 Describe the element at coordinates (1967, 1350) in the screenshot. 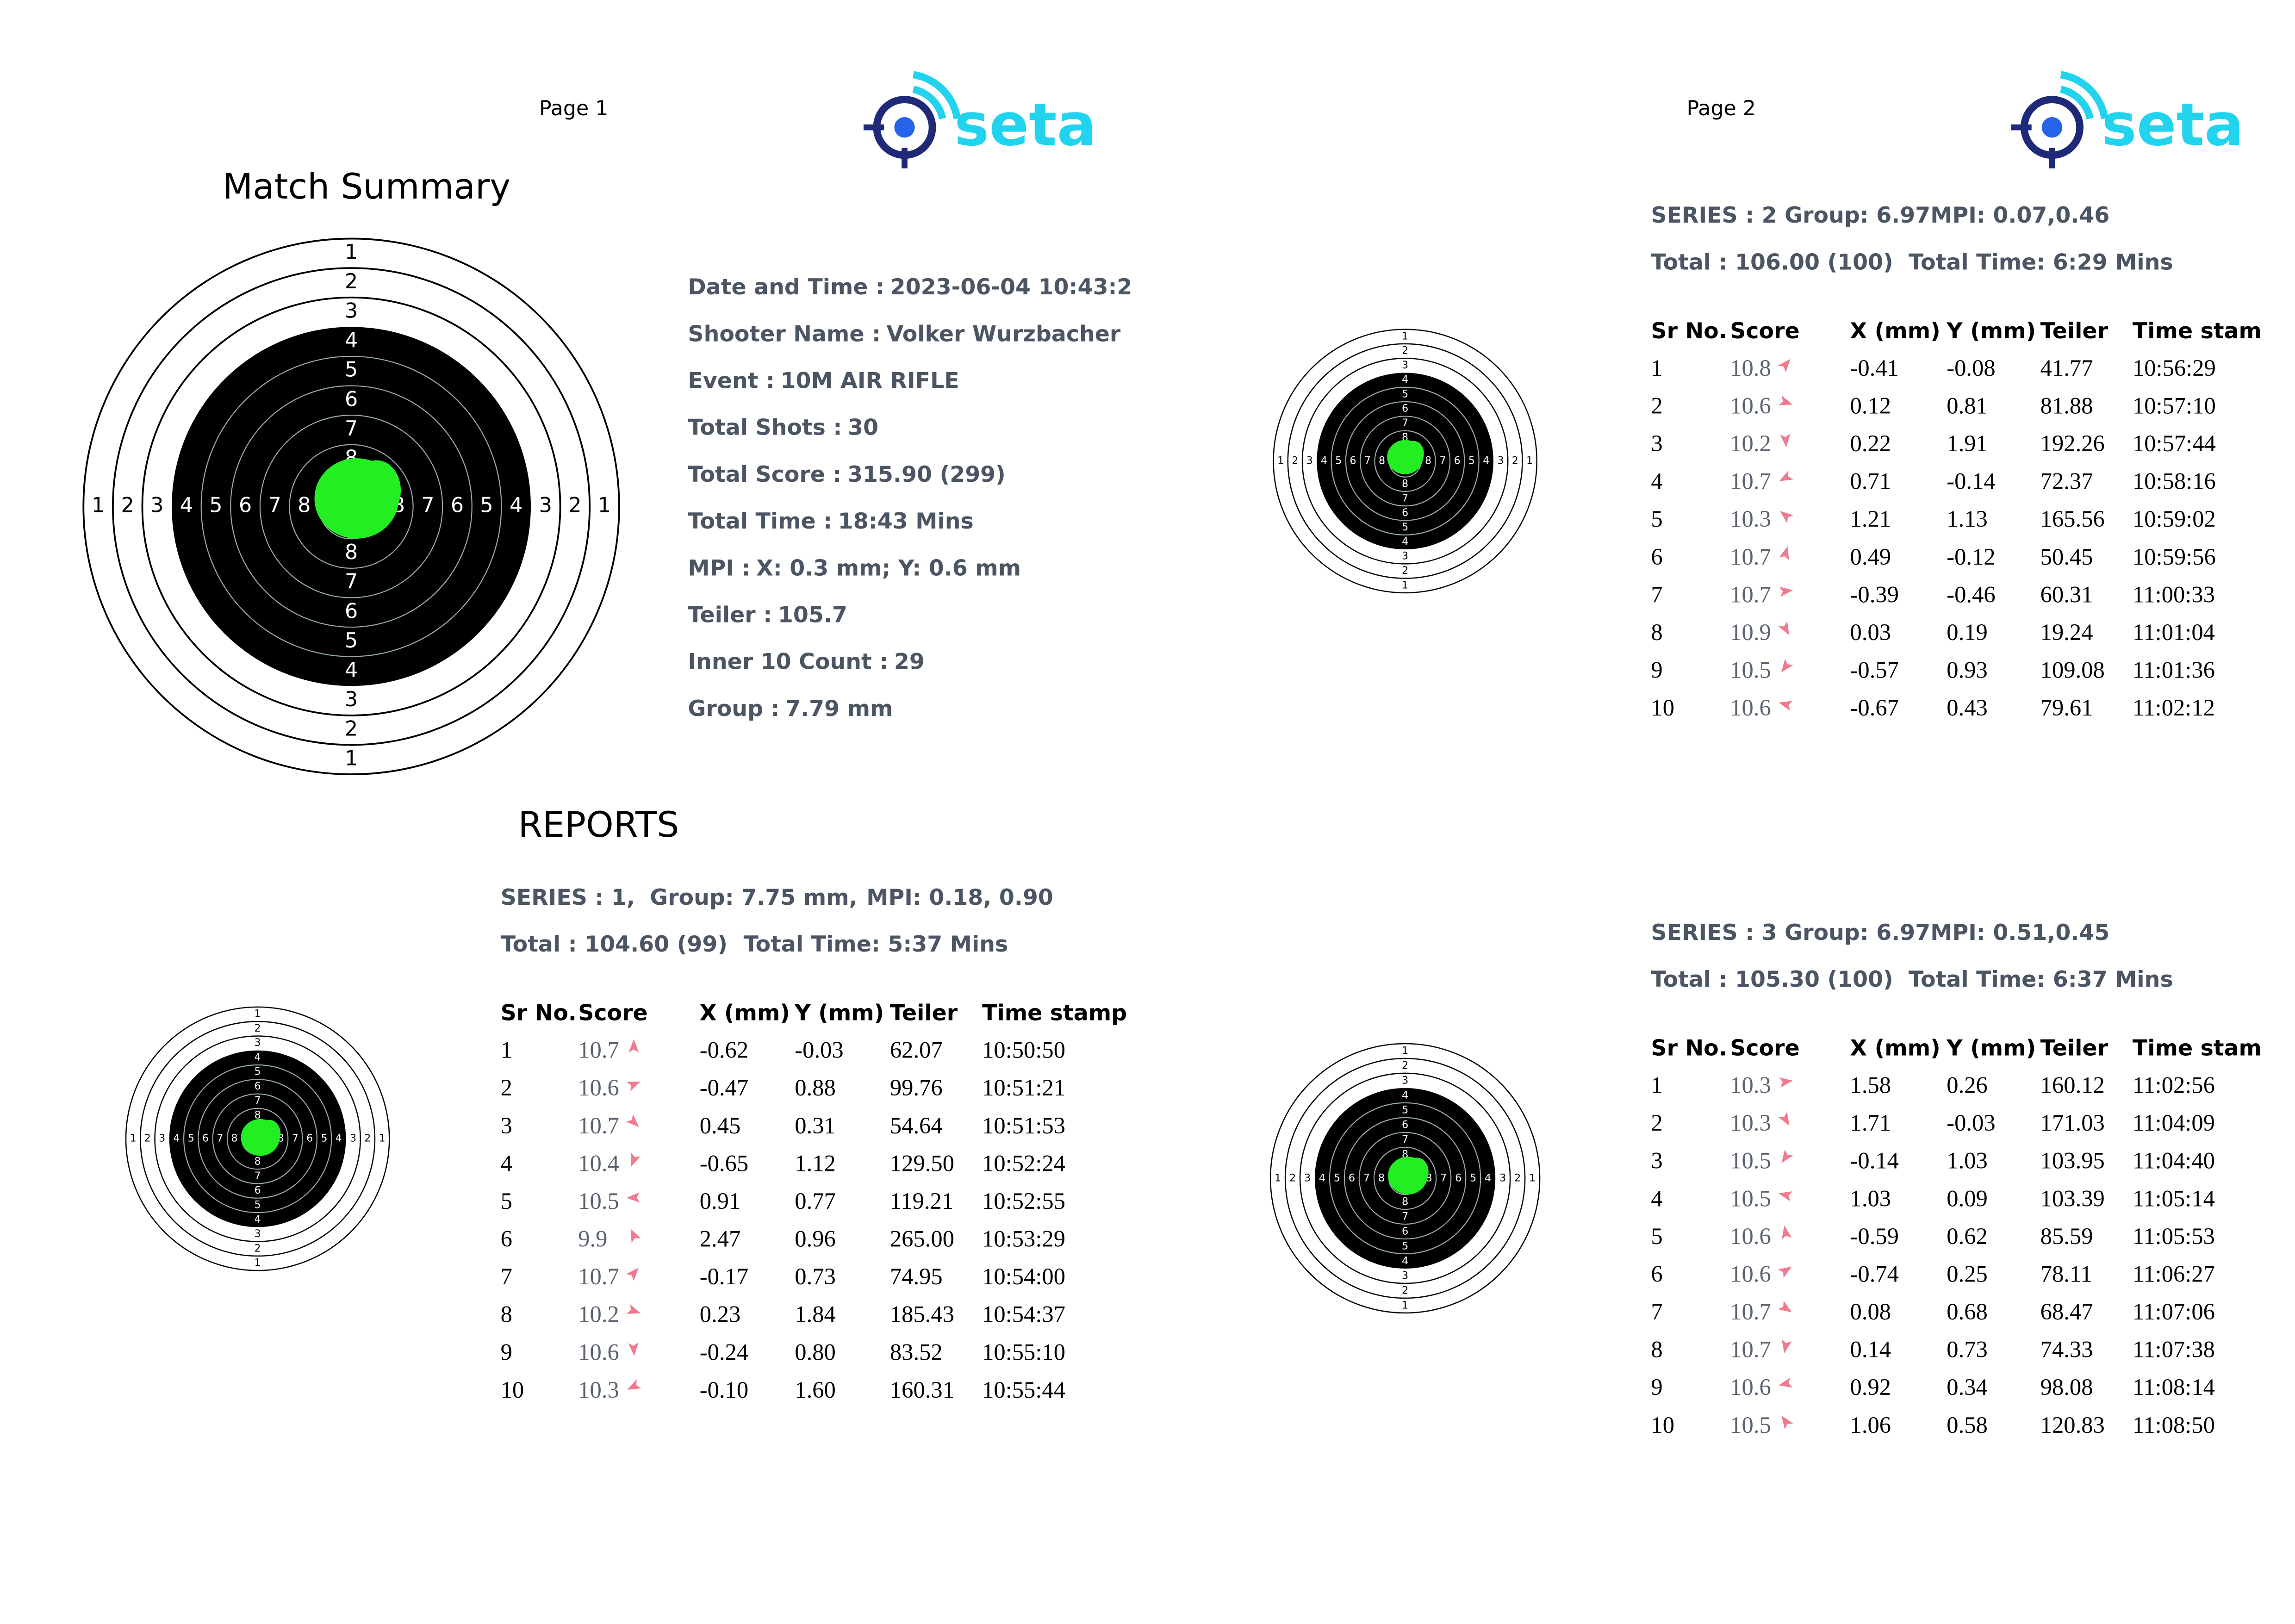

I see `table-cell: 0.73` at that location.